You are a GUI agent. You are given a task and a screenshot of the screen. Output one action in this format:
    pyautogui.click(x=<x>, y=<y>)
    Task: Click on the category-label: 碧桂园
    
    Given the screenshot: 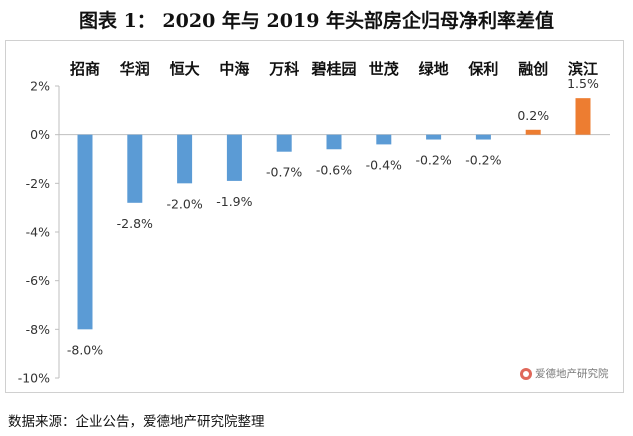 What is the action you would take?
    pyautogui.click(x=333, y=69)
    